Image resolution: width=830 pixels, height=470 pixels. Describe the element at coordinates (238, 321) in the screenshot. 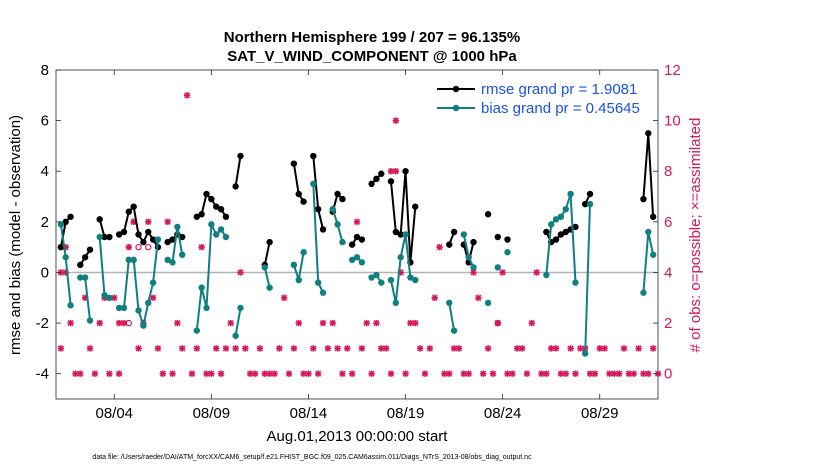

I see `bias-line` at that location.